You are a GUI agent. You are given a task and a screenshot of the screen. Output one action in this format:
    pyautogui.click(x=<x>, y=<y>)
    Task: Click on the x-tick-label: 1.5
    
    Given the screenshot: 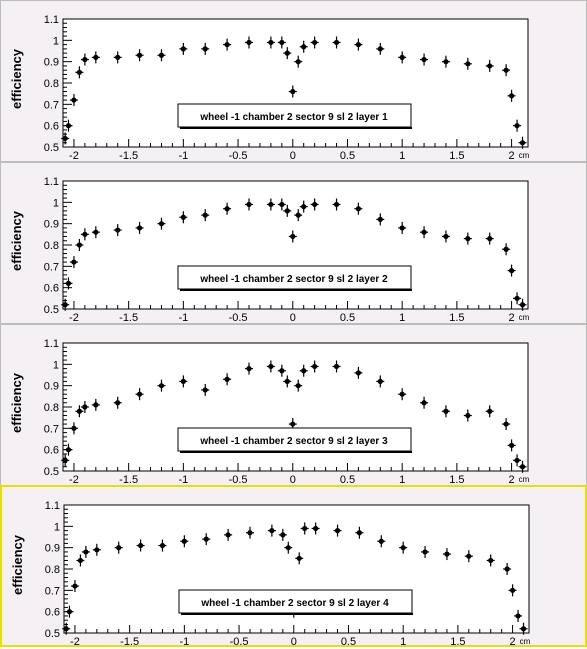 What is the action you would take?
    pyautogui.click(x=456, y=156)
    